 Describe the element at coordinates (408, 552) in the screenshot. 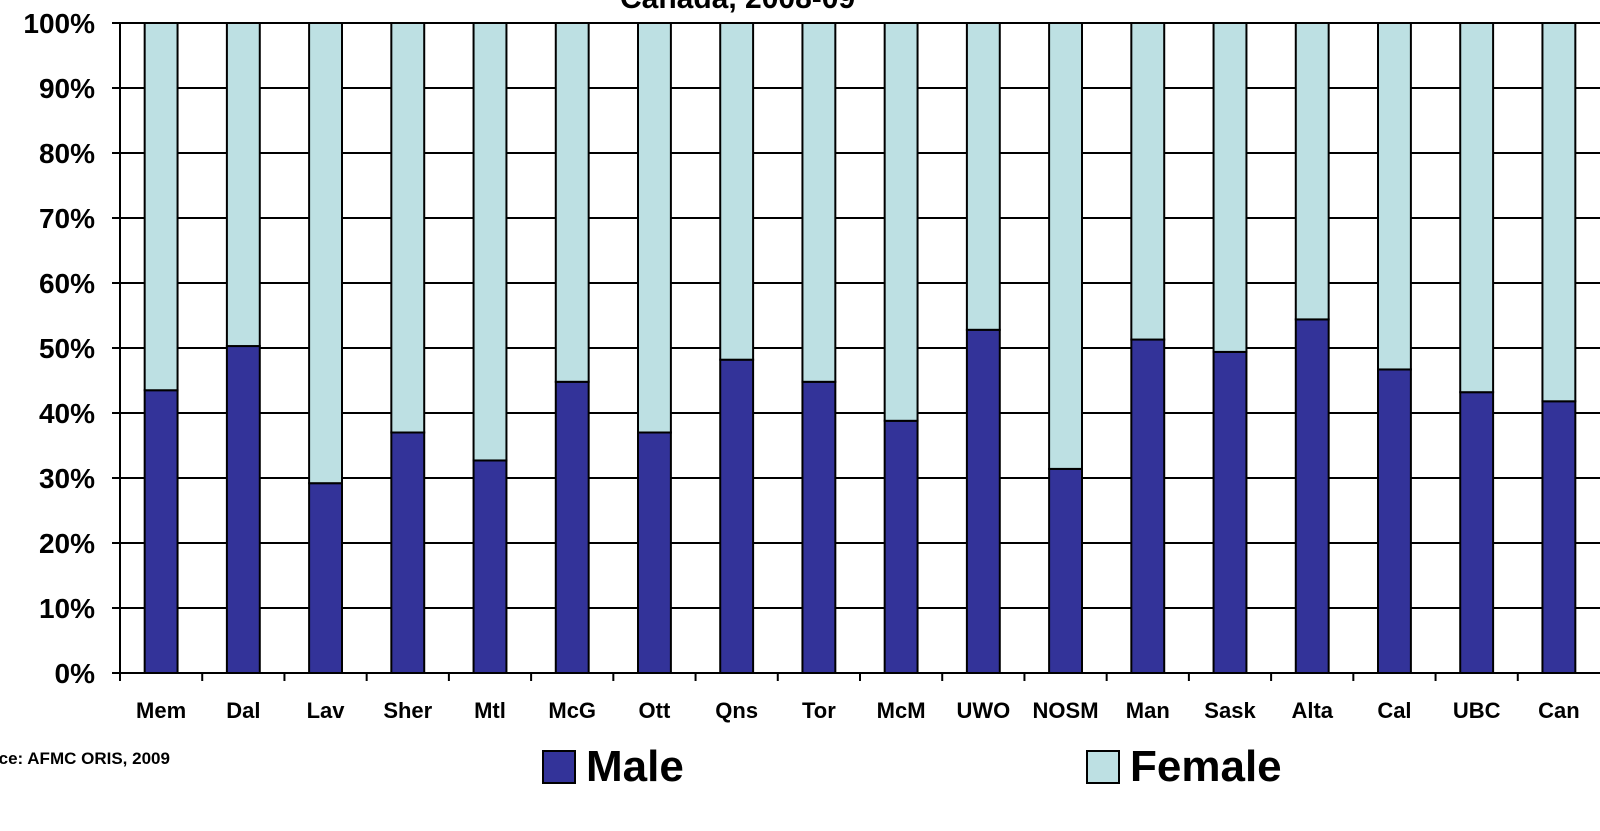

I see `bar-male-sher` at that location.